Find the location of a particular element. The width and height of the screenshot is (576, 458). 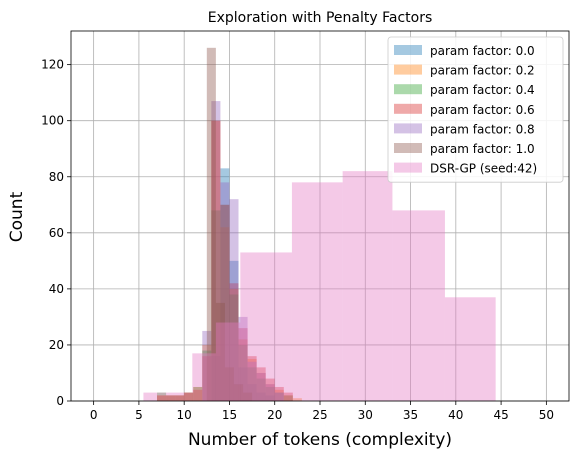

legend-box is located at coordinates (475, 109).